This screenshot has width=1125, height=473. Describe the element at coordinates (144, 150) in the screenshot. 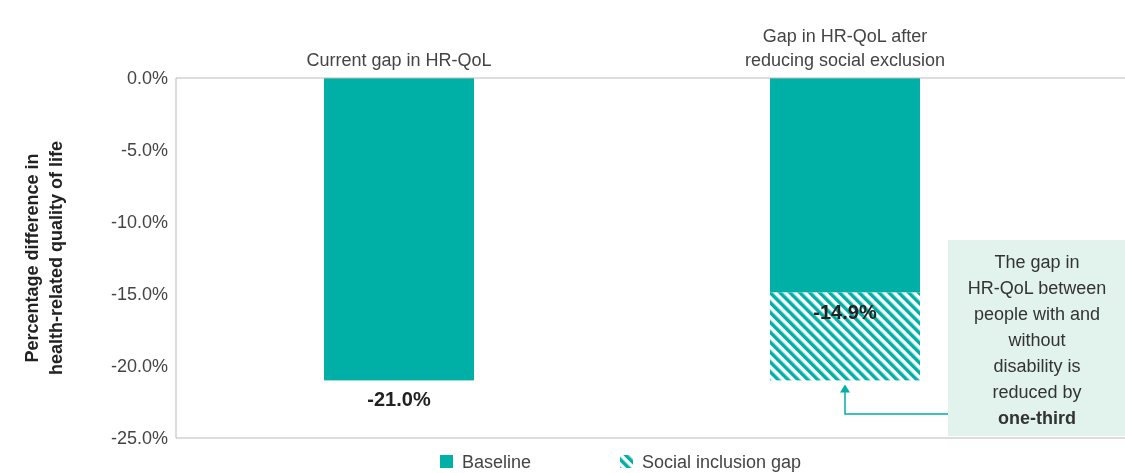

I see `y-tick-label: -5.0%` at that location.